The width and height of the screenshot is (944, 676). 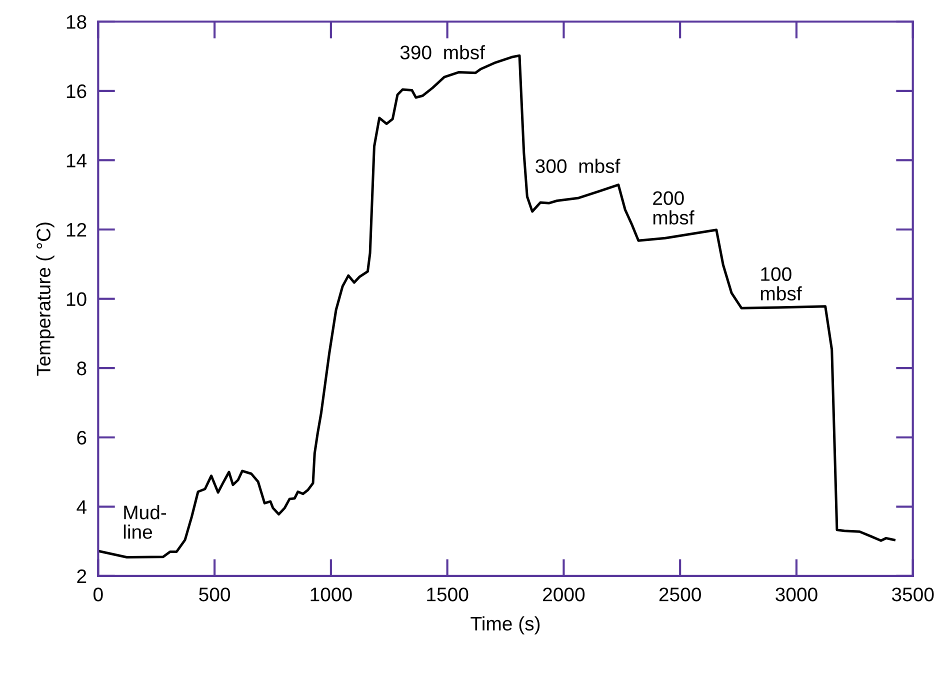 What do you see at coordinates (76, 229) in the screenshot?
I see `y-tick-label: 12` at bounding box center [76, 229].